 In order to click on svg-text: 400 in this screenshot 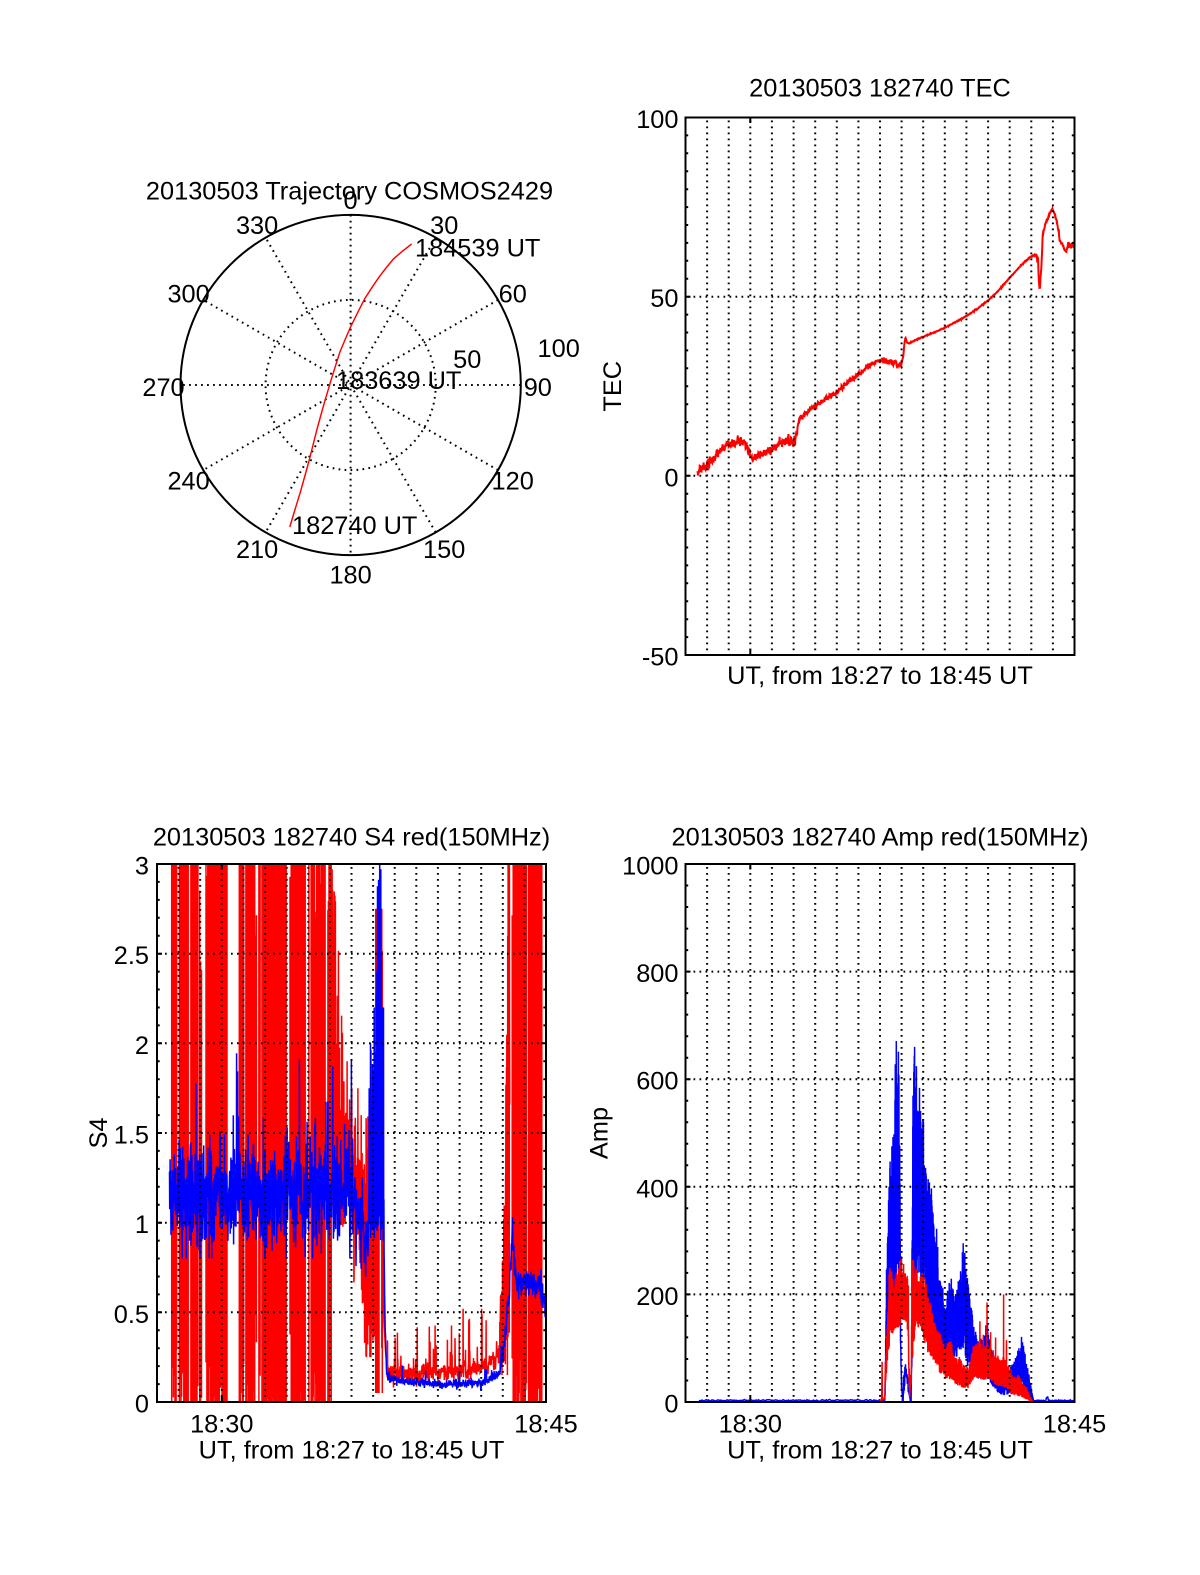, I will do `click(657, 1189)`.